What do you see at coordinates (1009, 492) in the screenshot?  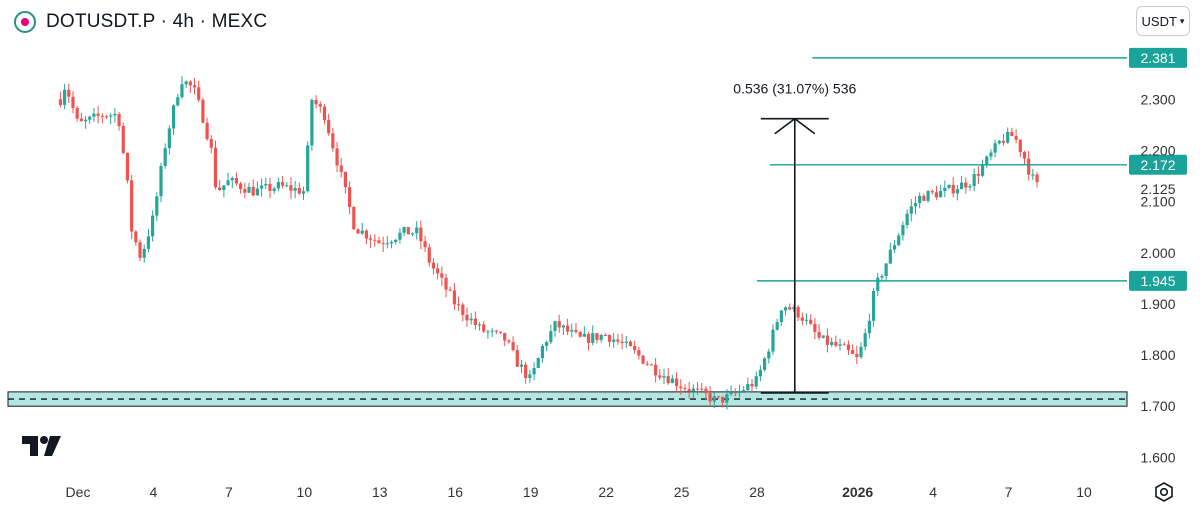 I see `time-tick-label: 7` at bounding box center [1009, 492].